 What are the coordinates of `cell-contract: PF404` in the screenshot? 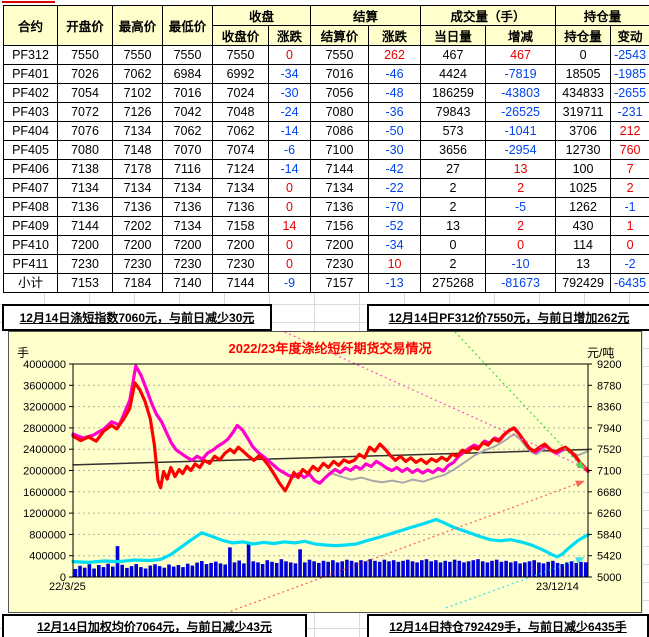 It's located at (30, 131).